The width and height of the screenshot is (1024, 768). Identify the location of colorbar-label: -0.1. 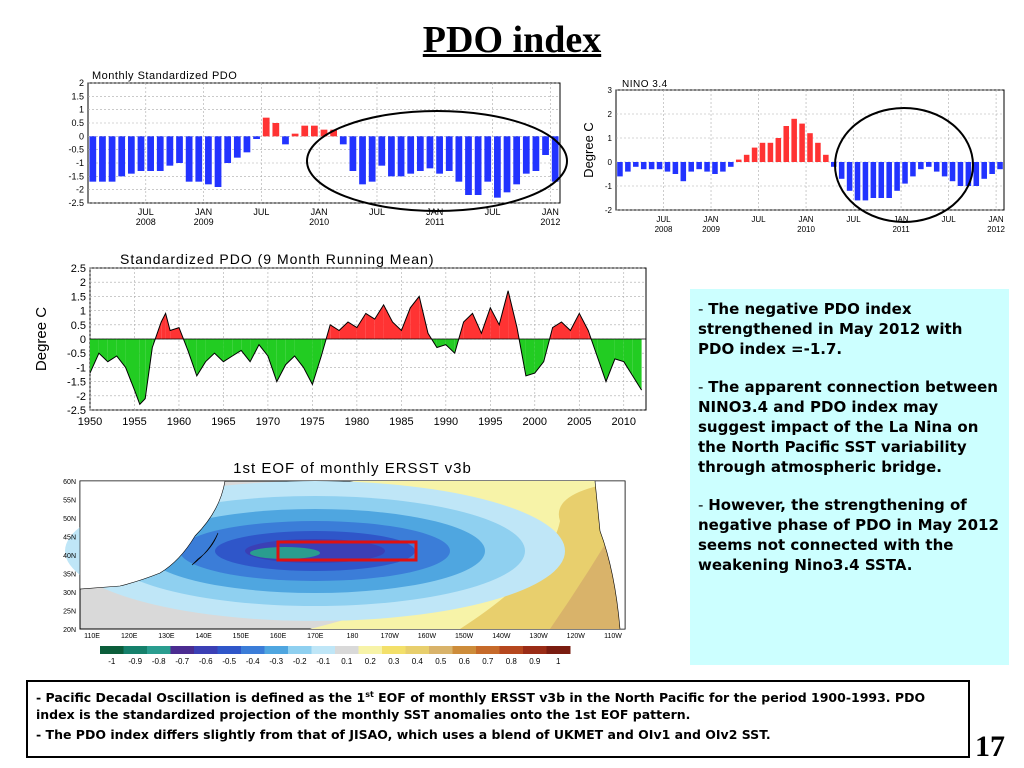
(323, 661).